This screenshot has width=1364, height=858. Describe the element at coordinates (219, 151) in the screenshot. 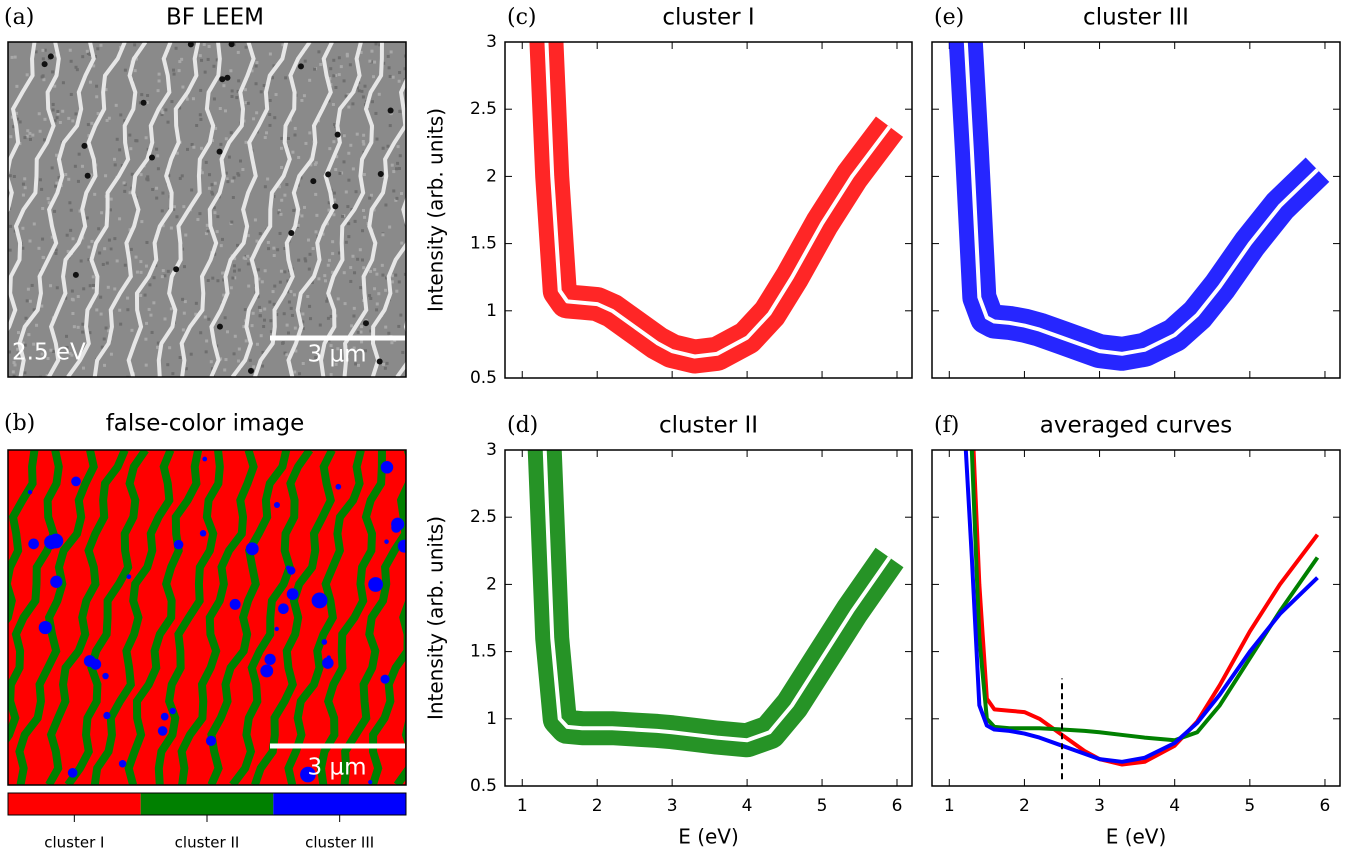

I see `dark-spot` at that location.